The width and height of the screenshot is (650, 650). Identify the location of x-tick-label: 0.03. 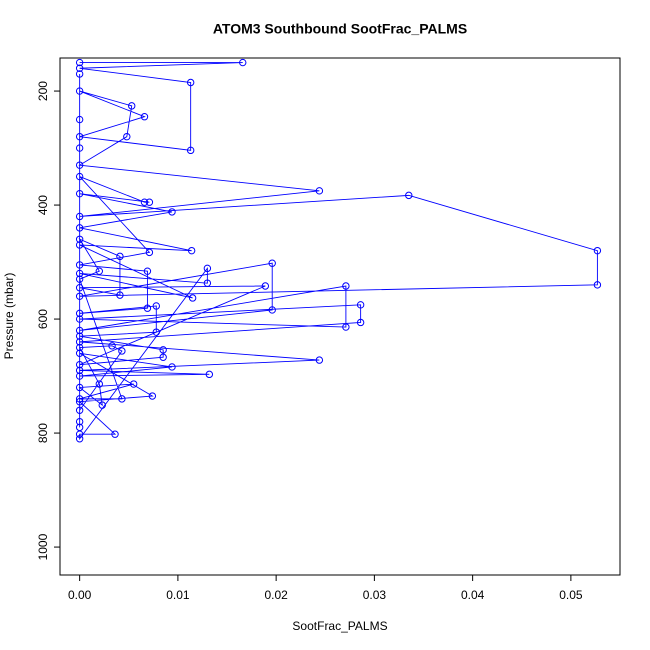
(375, 595).